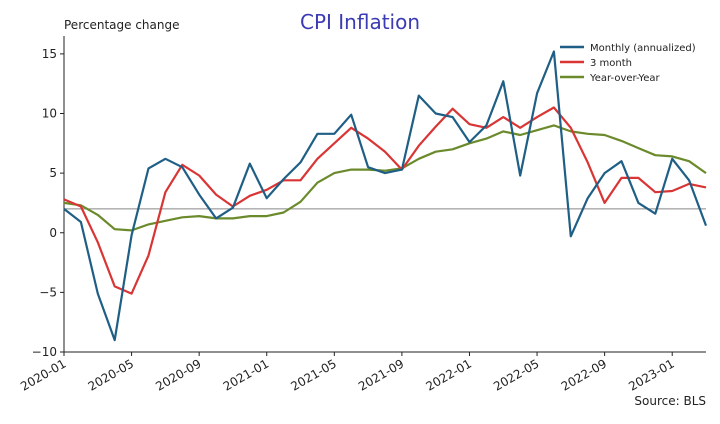 This screenshot has width=720, height=424. What do you see at coordinates (381, 374) in the screenshot?
I see `x-tick-label: 2021-09` at bounding box center [381, 374].